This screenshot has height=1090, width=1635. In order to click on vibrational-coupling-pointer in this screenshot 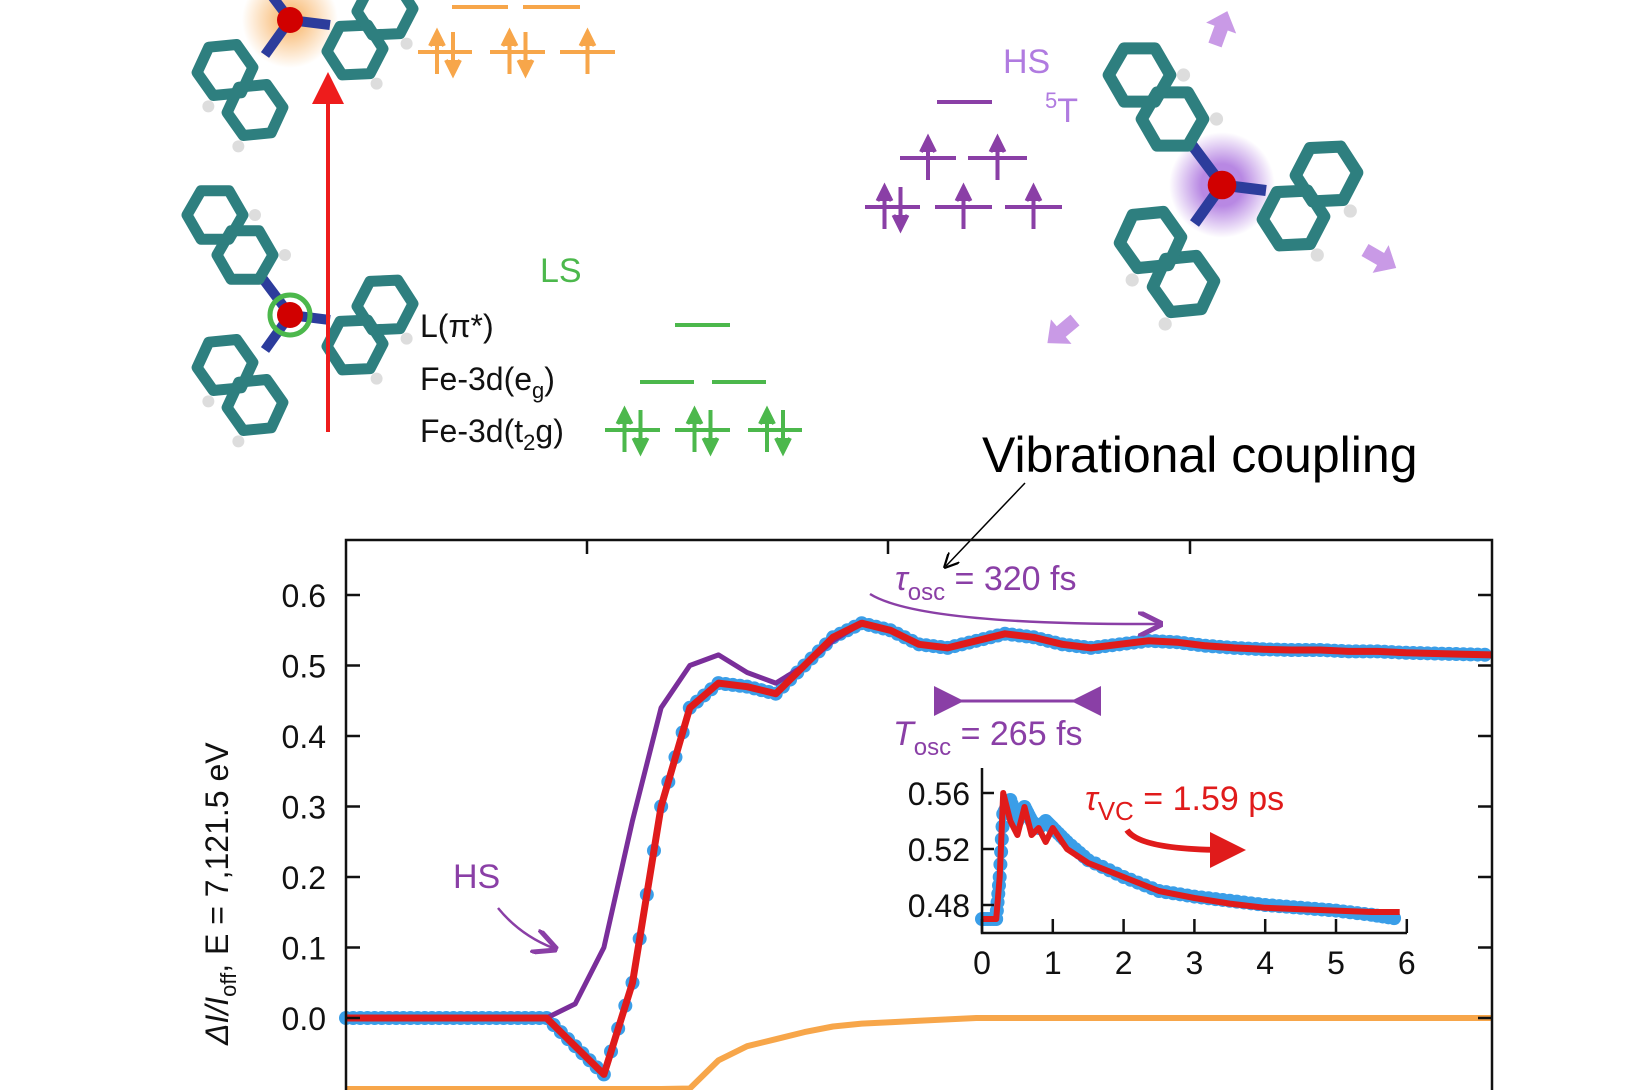, I will do `click(986, 524)`.